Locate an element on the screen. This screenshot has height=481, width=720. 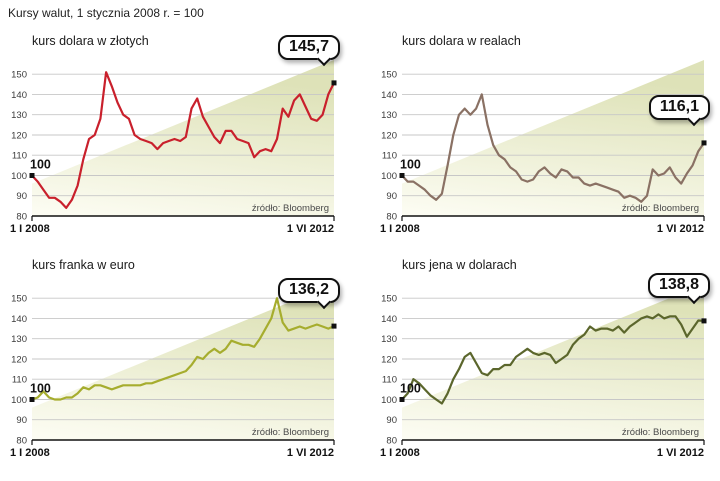
chart-title-chf-eur: kurs franka w euro is located at coordinates (83, 265).